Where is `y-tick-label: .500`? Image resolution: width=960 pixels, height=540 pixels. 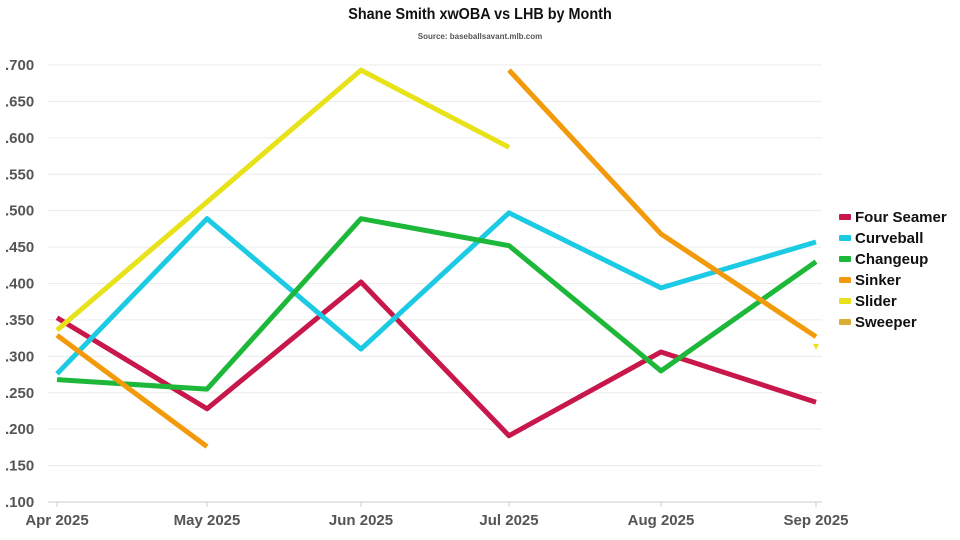 y-tick-label: .500 is located at coordinates (19, 211).